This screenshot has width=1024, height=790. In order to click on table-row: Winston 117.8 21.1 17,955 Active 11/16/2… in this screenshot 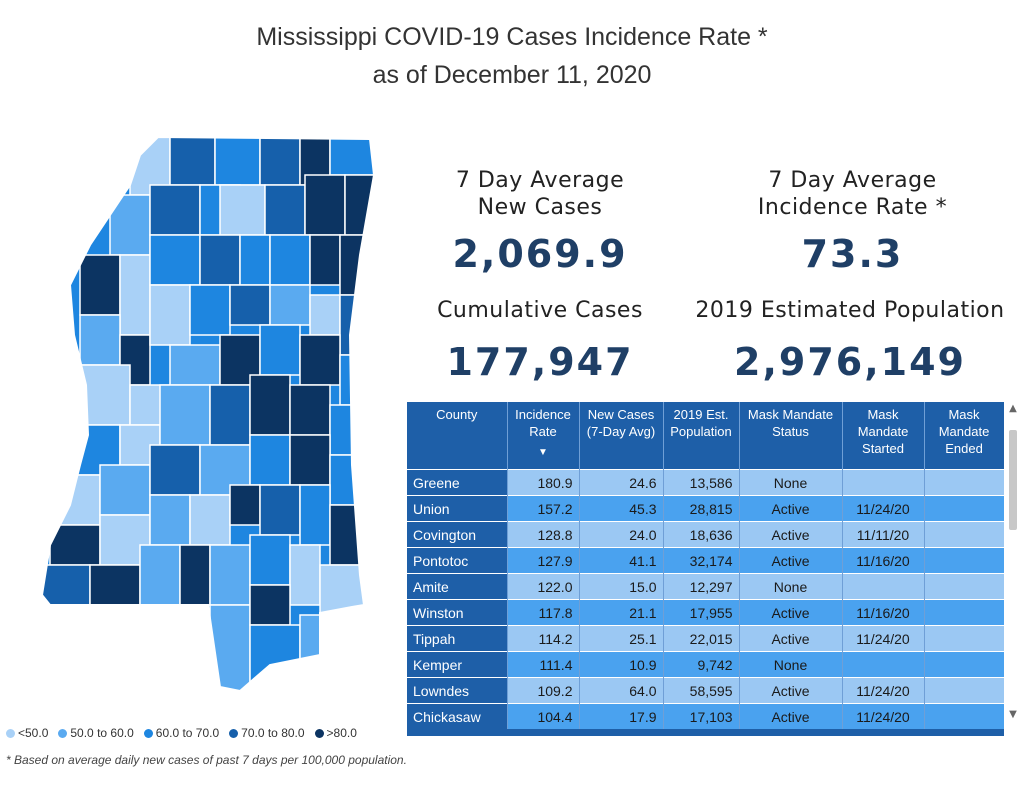, I will do `click(705, 612)`.